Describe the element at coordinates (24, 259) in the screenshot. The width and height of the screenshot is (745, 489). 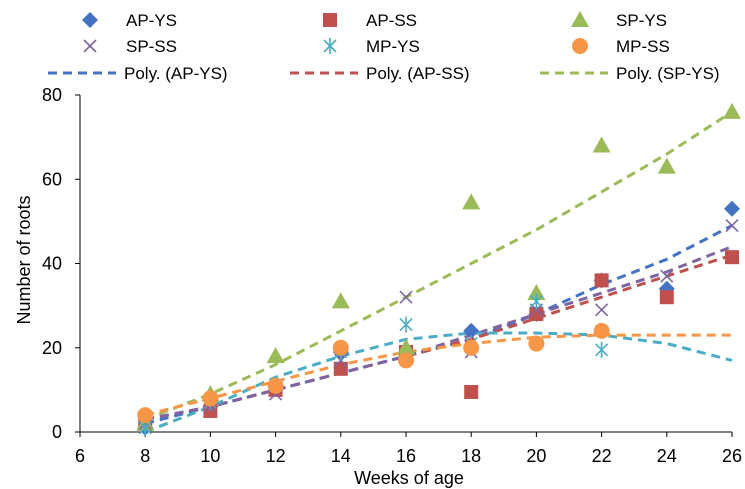
I see `y-axis-title: Number of roots` at that location.